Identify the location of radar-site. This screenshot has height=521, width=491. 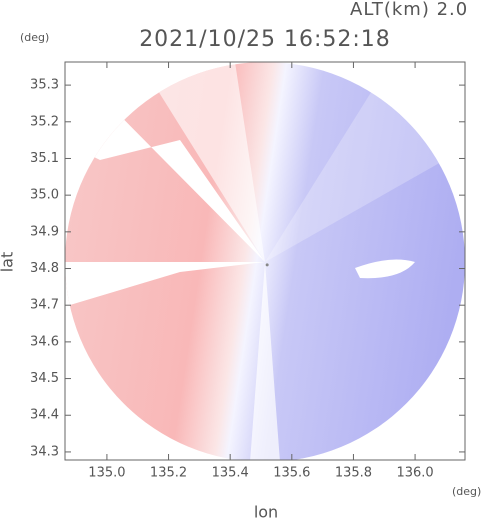
(267, 265).